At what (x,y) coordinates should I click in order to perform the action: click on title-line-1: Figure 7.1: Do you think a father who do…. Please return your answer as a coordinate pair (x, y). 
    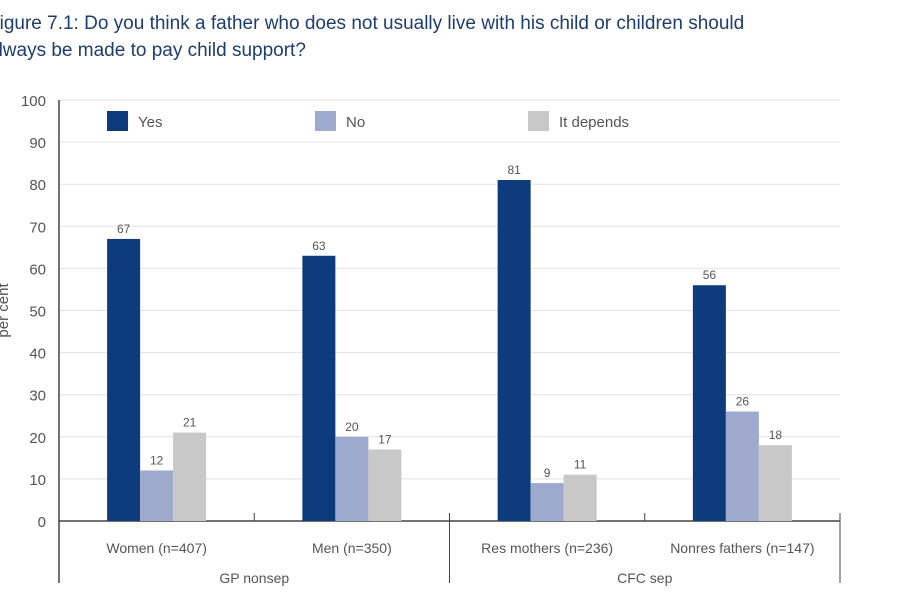
    Looking at the image, I should click on (372, 23).